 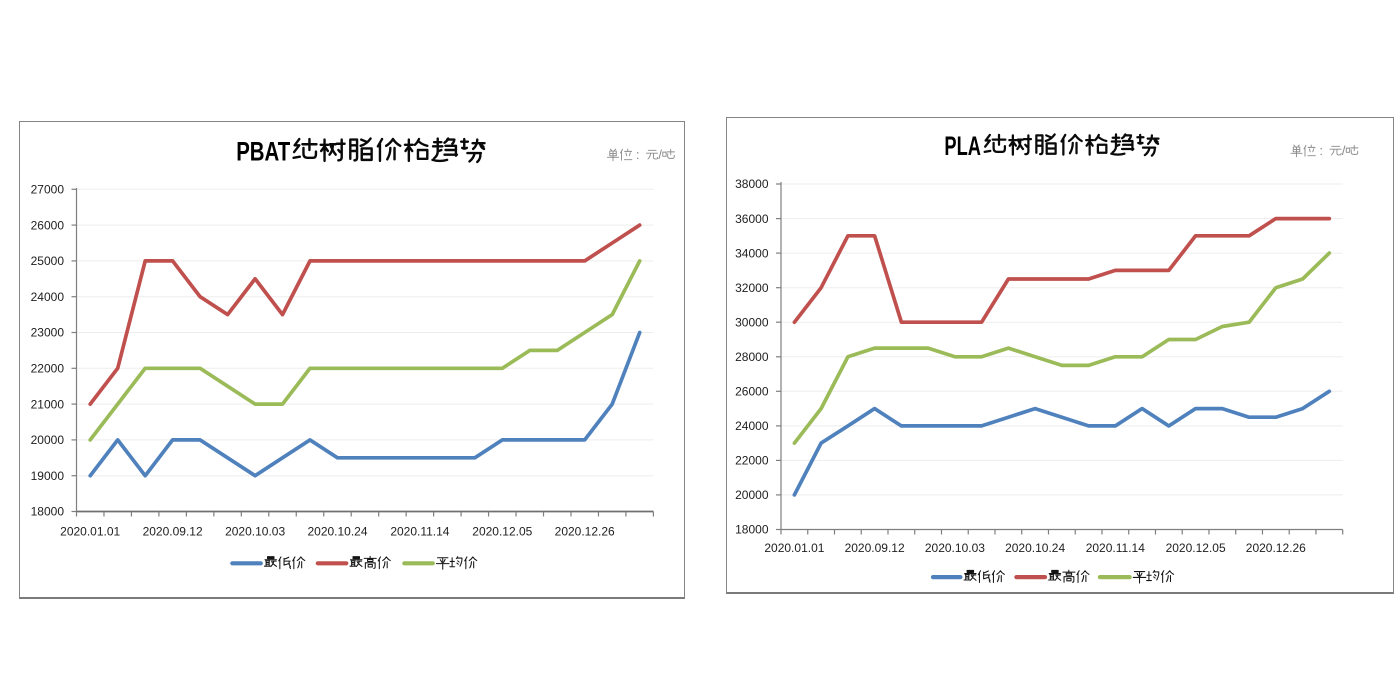 What do you see at coordinates (752, 253) in the screenshot?
I see `svg-text: 34000` at bounding box center [752, 253].